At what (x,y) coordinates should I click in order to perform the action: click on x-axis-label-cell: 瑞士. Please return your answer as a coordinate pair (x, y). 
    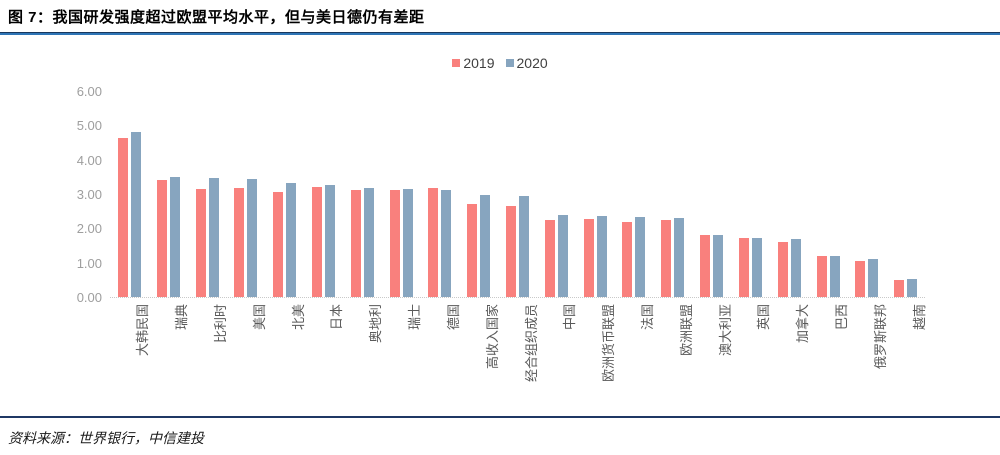
    Looking at the image, I should click on (402, 356).